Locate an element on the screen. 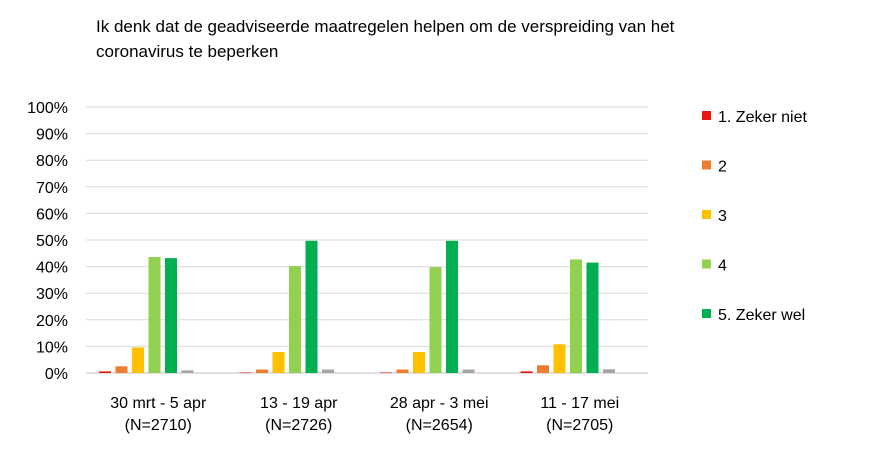  x-tick-label: (N=2710) is located at coordinates (158, 425).